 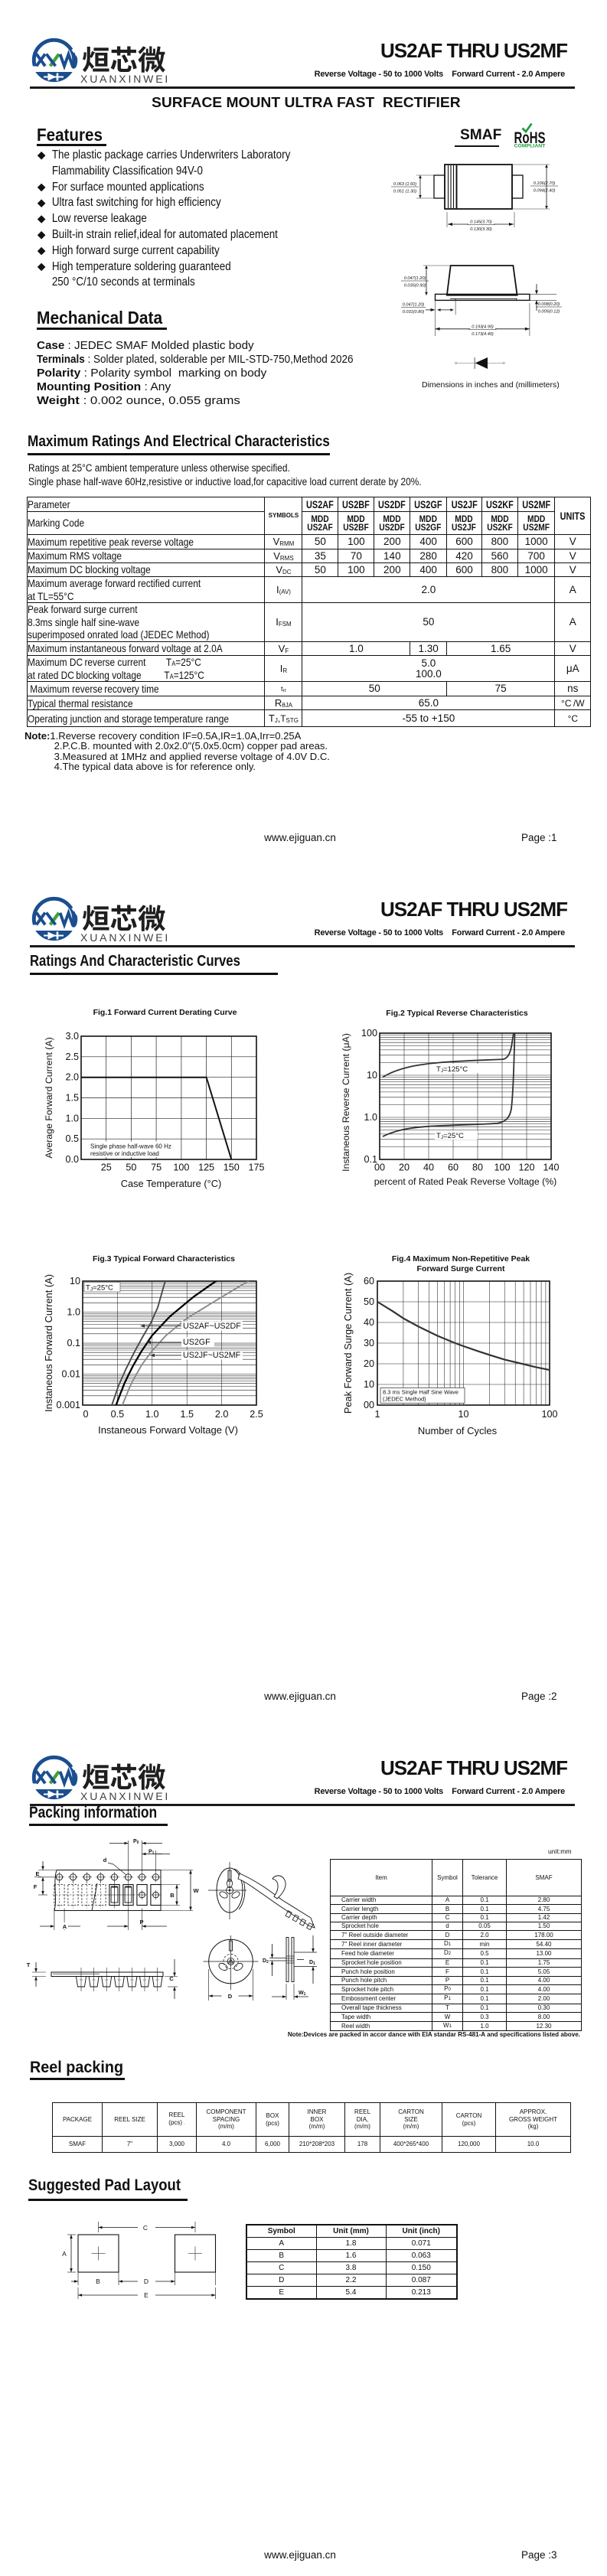 What do you see at coordinates (136, 1842) in the screenshot?
I see `svg-text: P0` at bounding box center [136, 1842].